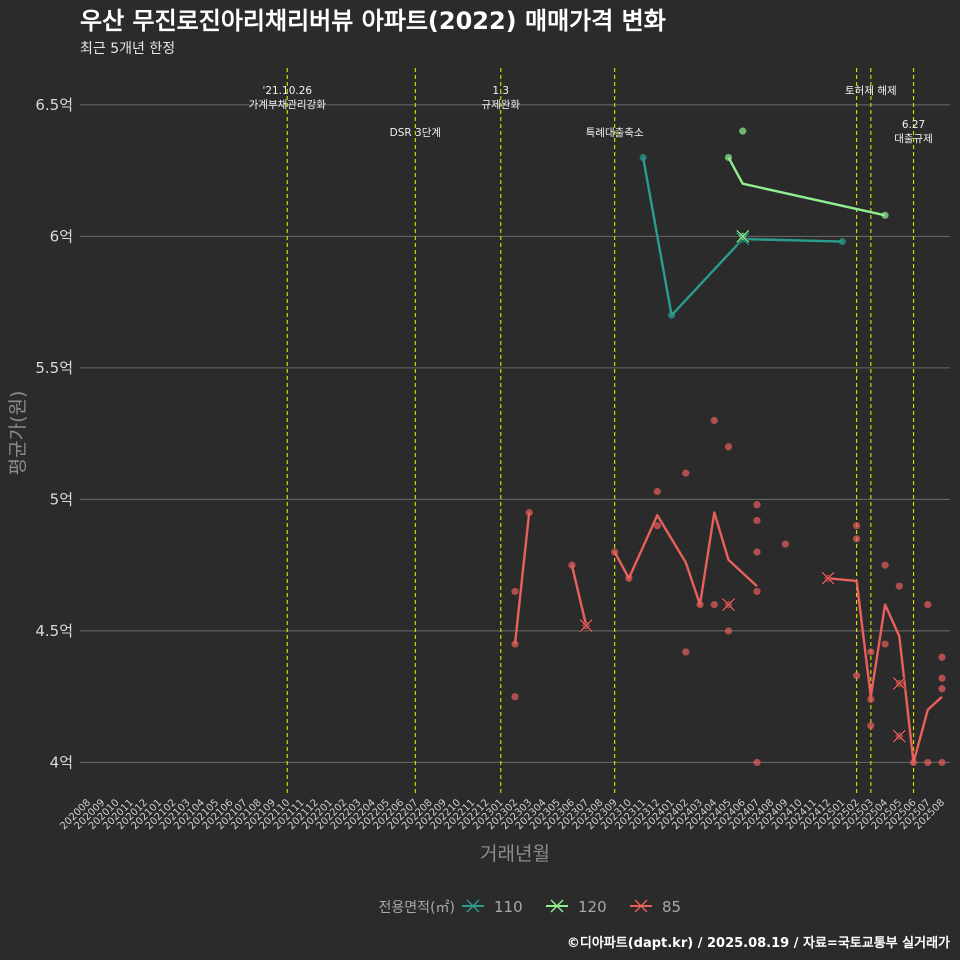 This screenshot has width=960, height=960. I want to click on legend: 전용면적(㎡) 110 120 85, so click(530, 907).